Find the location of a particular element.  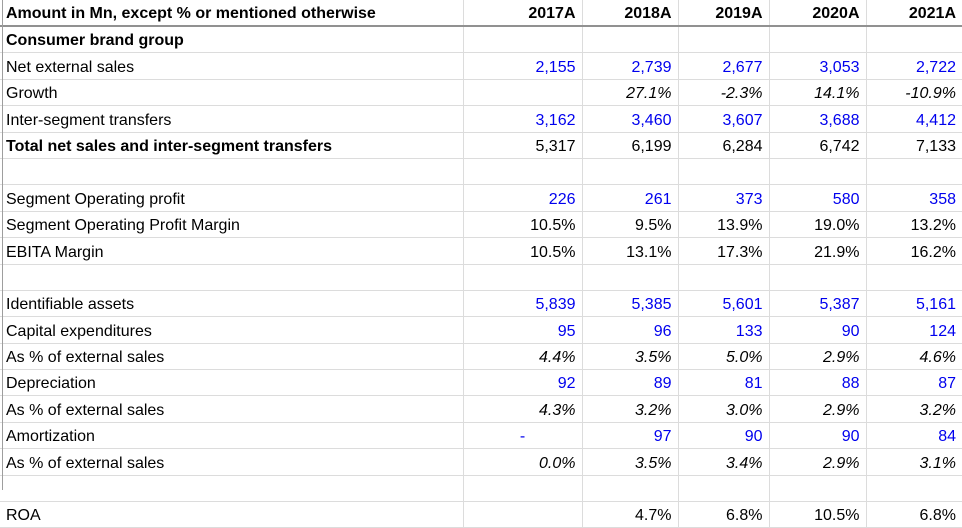

value-cell: 17.3% is located at coordinates (724, 251).